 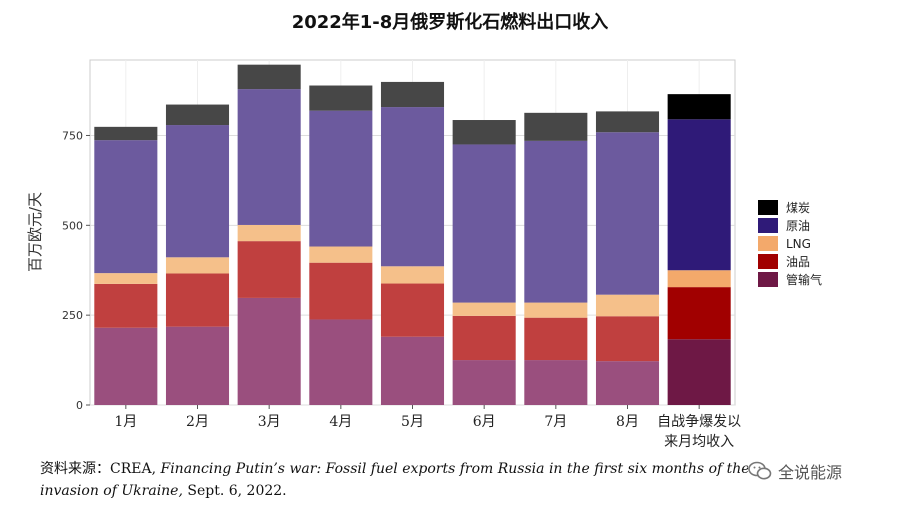 I want to click on x-tick-label-line: 6月, so click(x=484, y=422).